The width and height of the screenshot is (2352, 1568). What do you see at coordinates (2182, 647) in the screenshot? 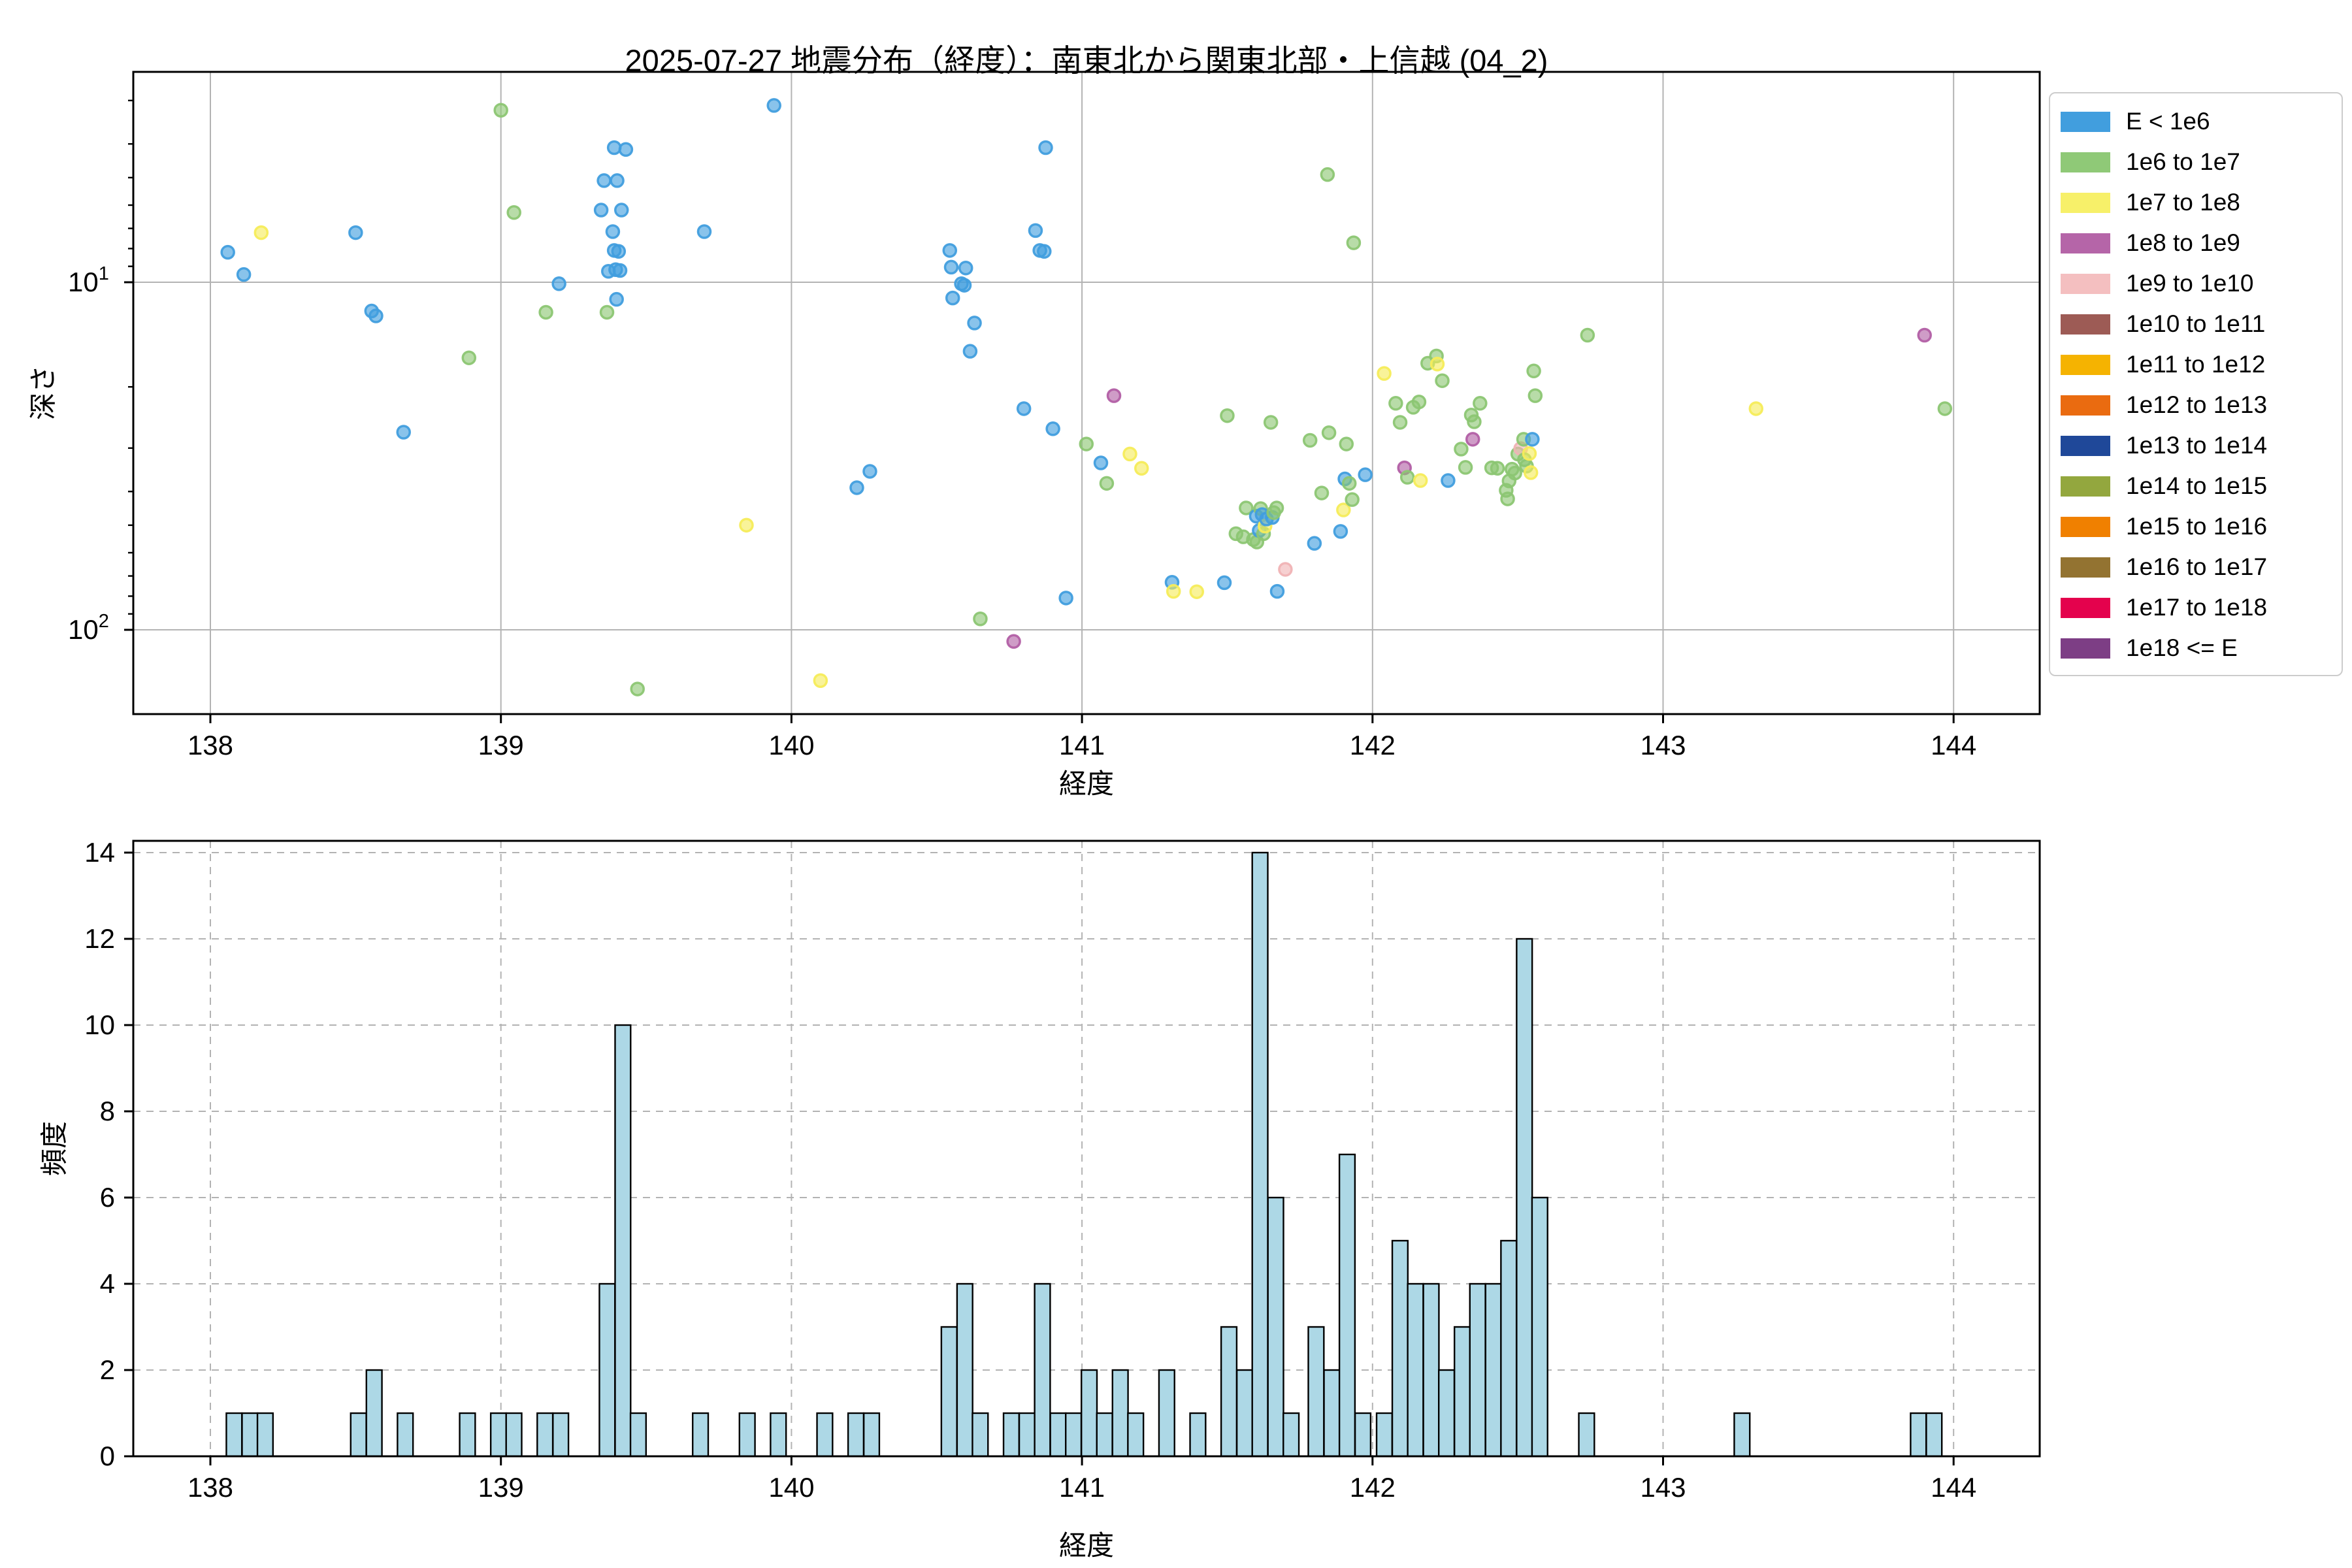
I see `legend-label: 1e18 <= E` at bounding box center [2182, 647].